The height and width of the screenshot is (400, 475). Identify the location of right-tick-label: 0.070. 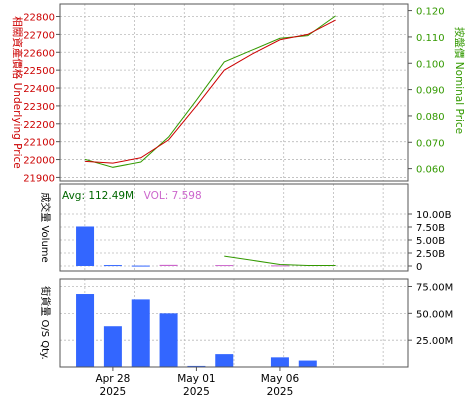
(430, 143).